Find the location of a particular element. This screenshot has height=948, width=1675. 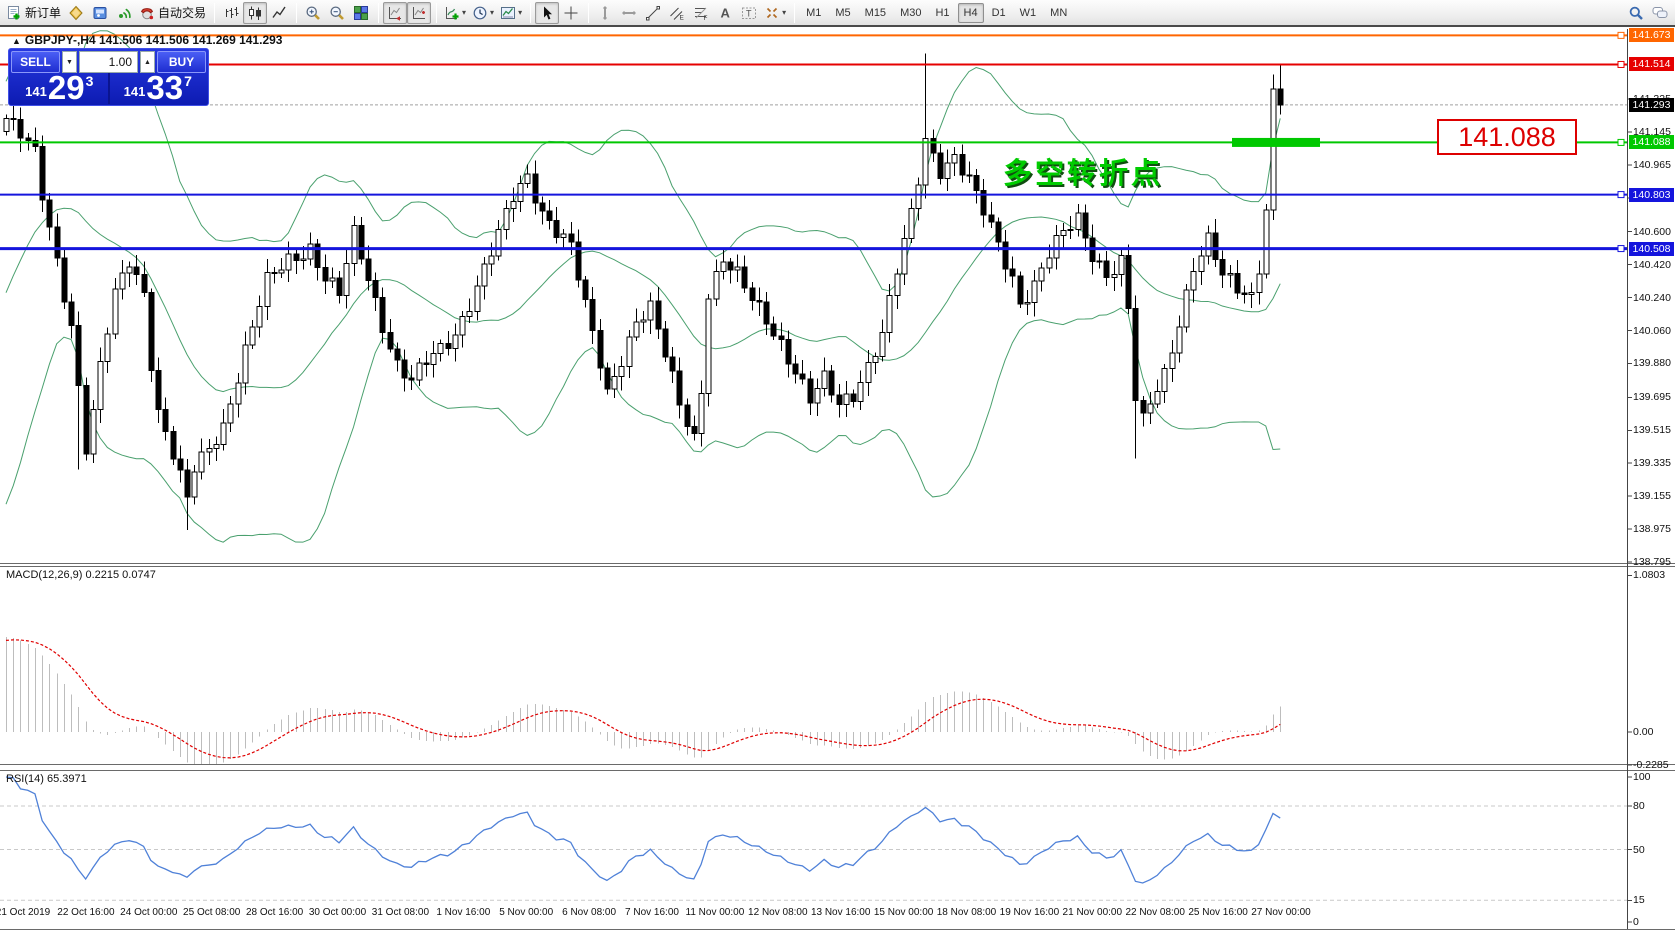

timeframe-m5-button: M5 is located at coordinates (843, 12).